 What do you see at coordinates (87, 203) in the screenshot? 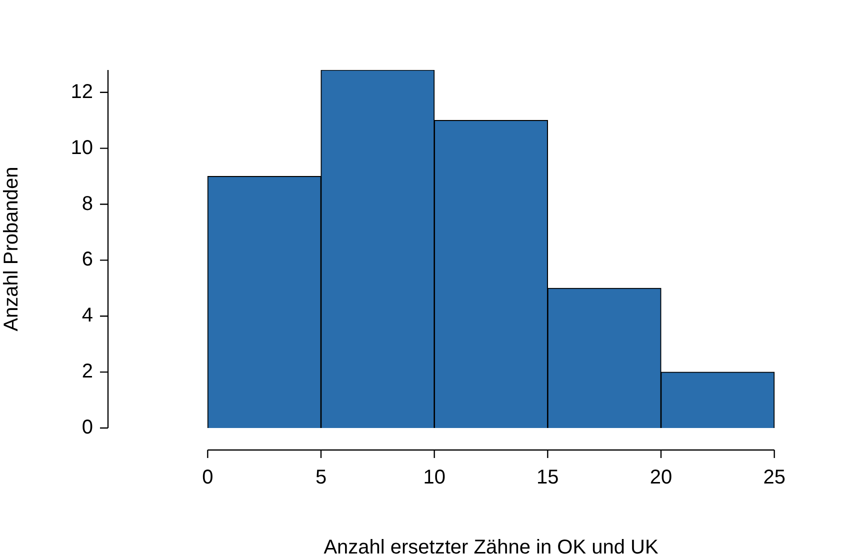
I see `y-tick-label: 8` at bounding box center [87, 203].